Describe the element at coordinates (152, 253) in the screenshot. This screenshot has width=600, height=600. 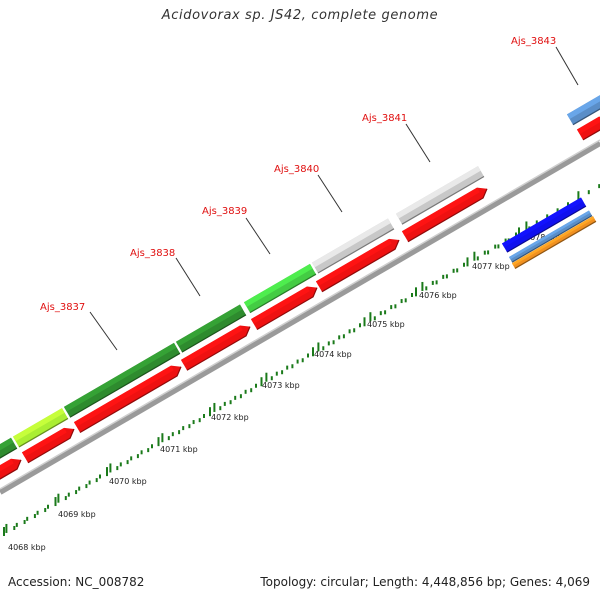
I see `gene-label-ajs-3838: Ajs_3838` at that location.